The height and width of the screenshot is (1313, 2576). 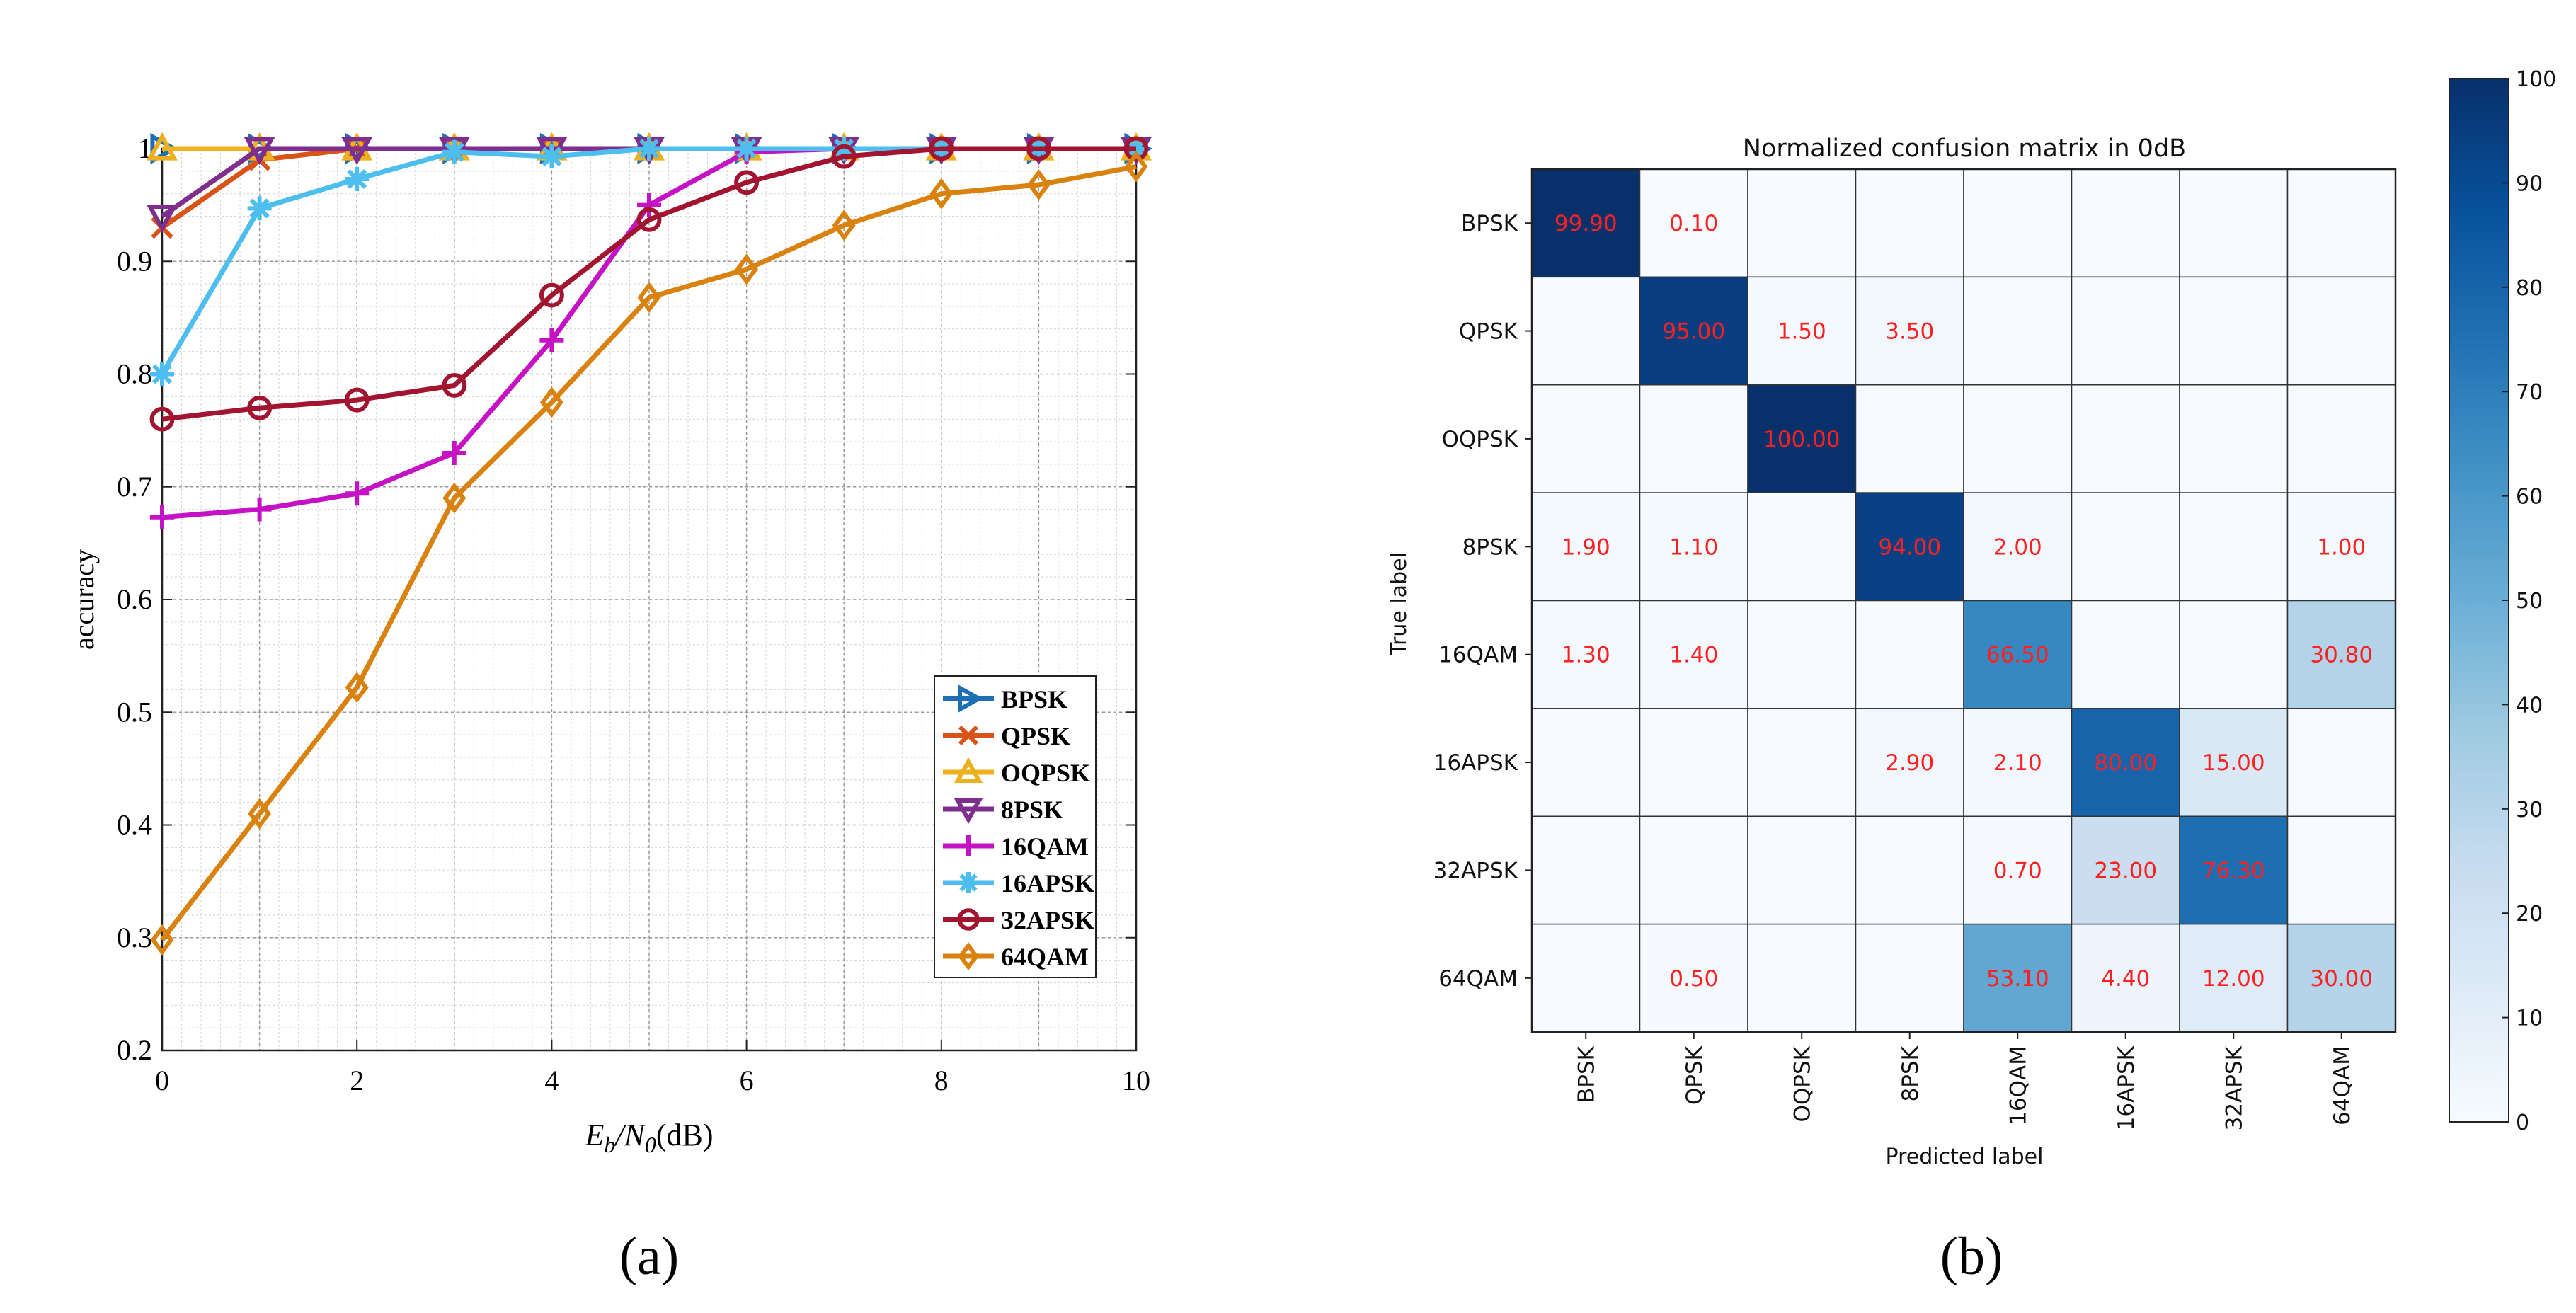 I want to click on legend-label: 16QAM, so click(x=1045, y=846).